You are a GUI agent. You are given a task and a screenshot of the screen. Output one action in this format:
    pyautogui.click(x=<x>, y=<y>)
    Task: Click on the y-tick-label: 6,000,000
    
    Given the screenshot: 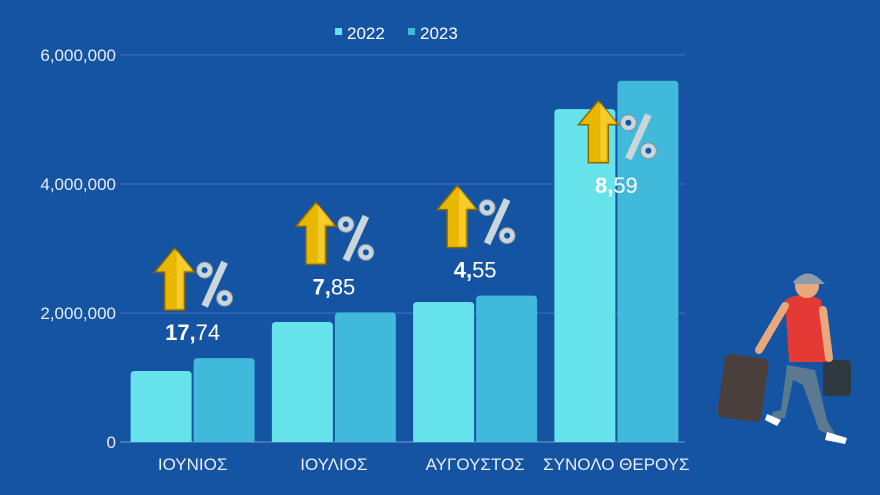 What is the action you would take?
    pyautogui.click(x=78, y=55)
    